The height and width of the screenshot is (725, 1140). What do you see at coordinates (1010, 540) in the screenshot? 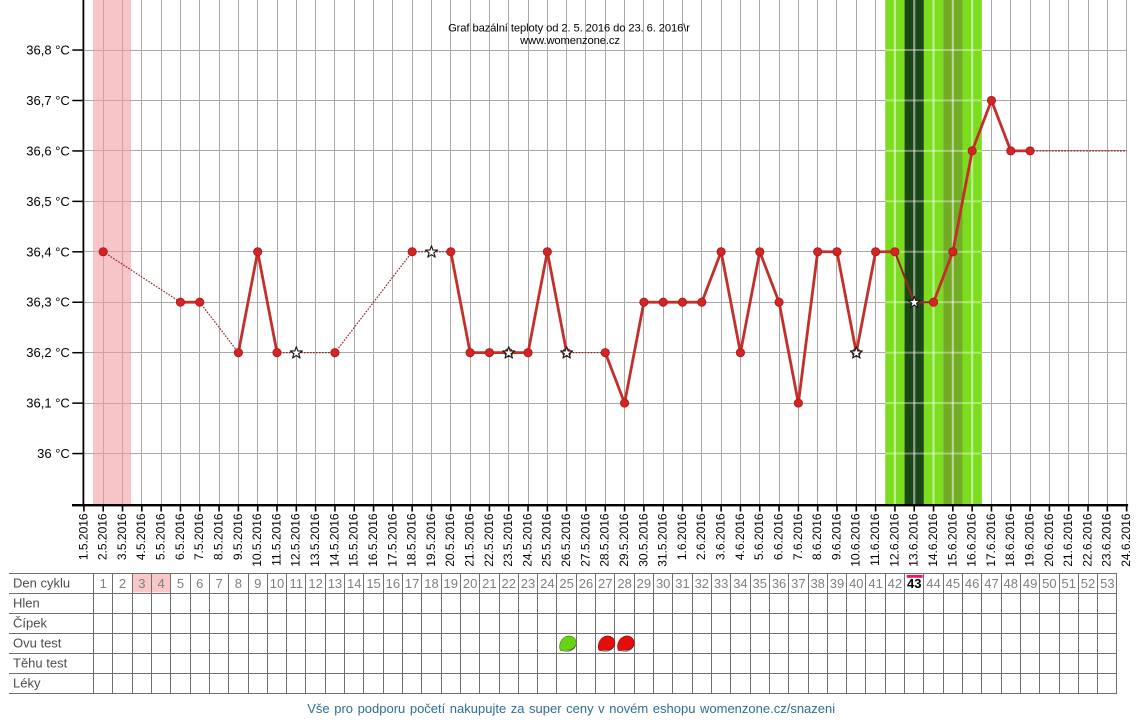
I see `svg-text: 18.6.2016` at bounding box center [1010, 540].